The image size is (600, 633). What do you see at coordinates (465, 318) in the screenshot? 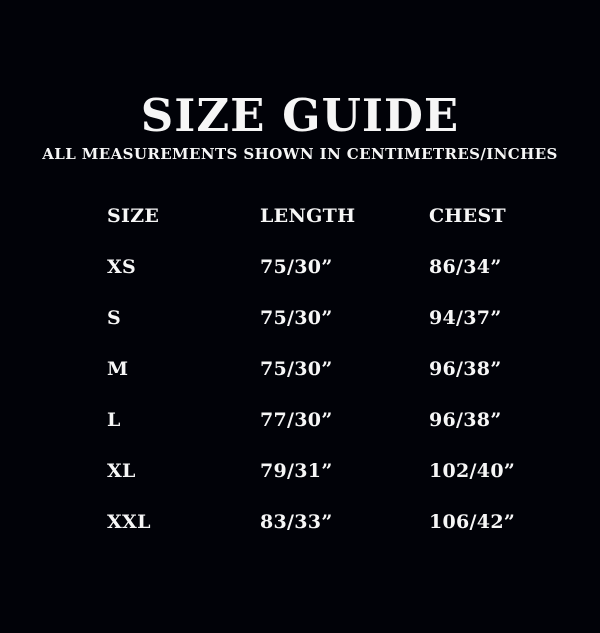
I see `cell-chest: 94/37”` at bounding box center [465, 318].